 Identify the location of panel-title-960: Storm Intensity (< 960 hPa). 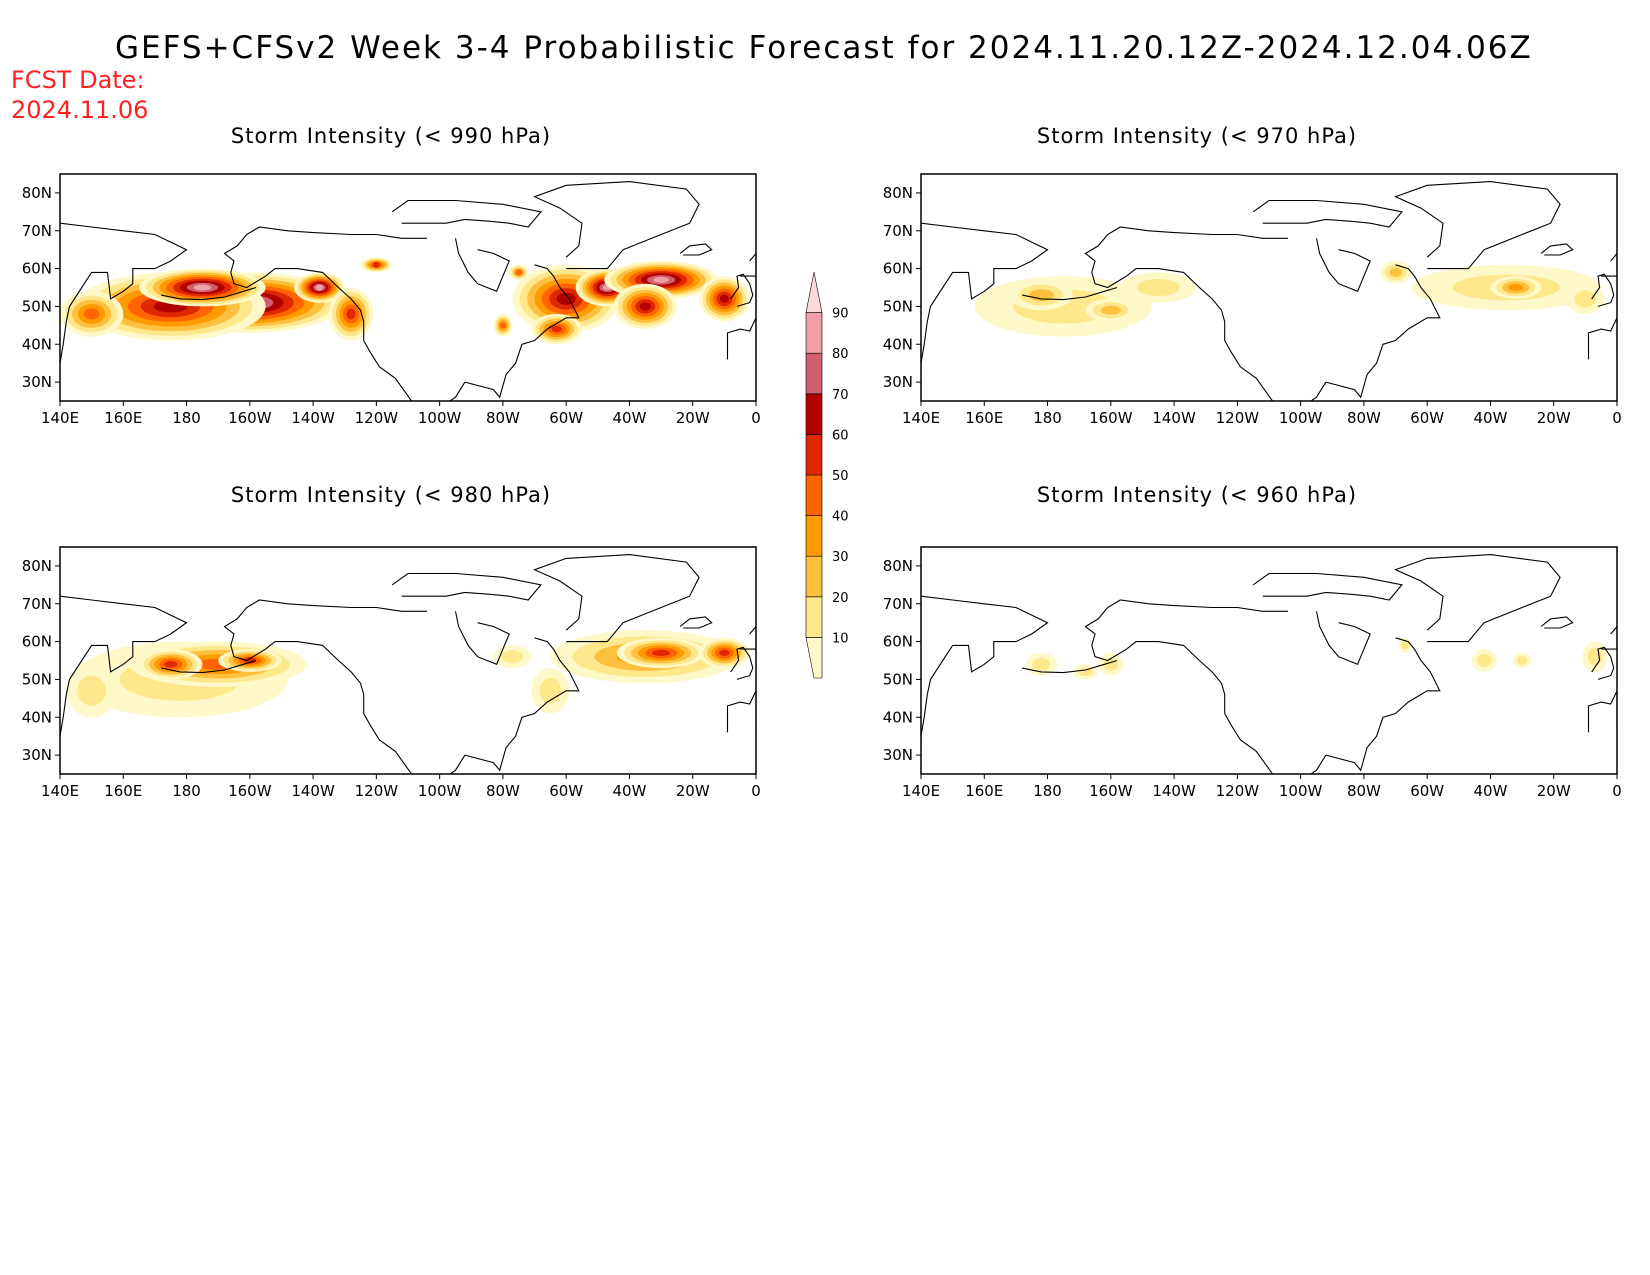
(1197, 495).